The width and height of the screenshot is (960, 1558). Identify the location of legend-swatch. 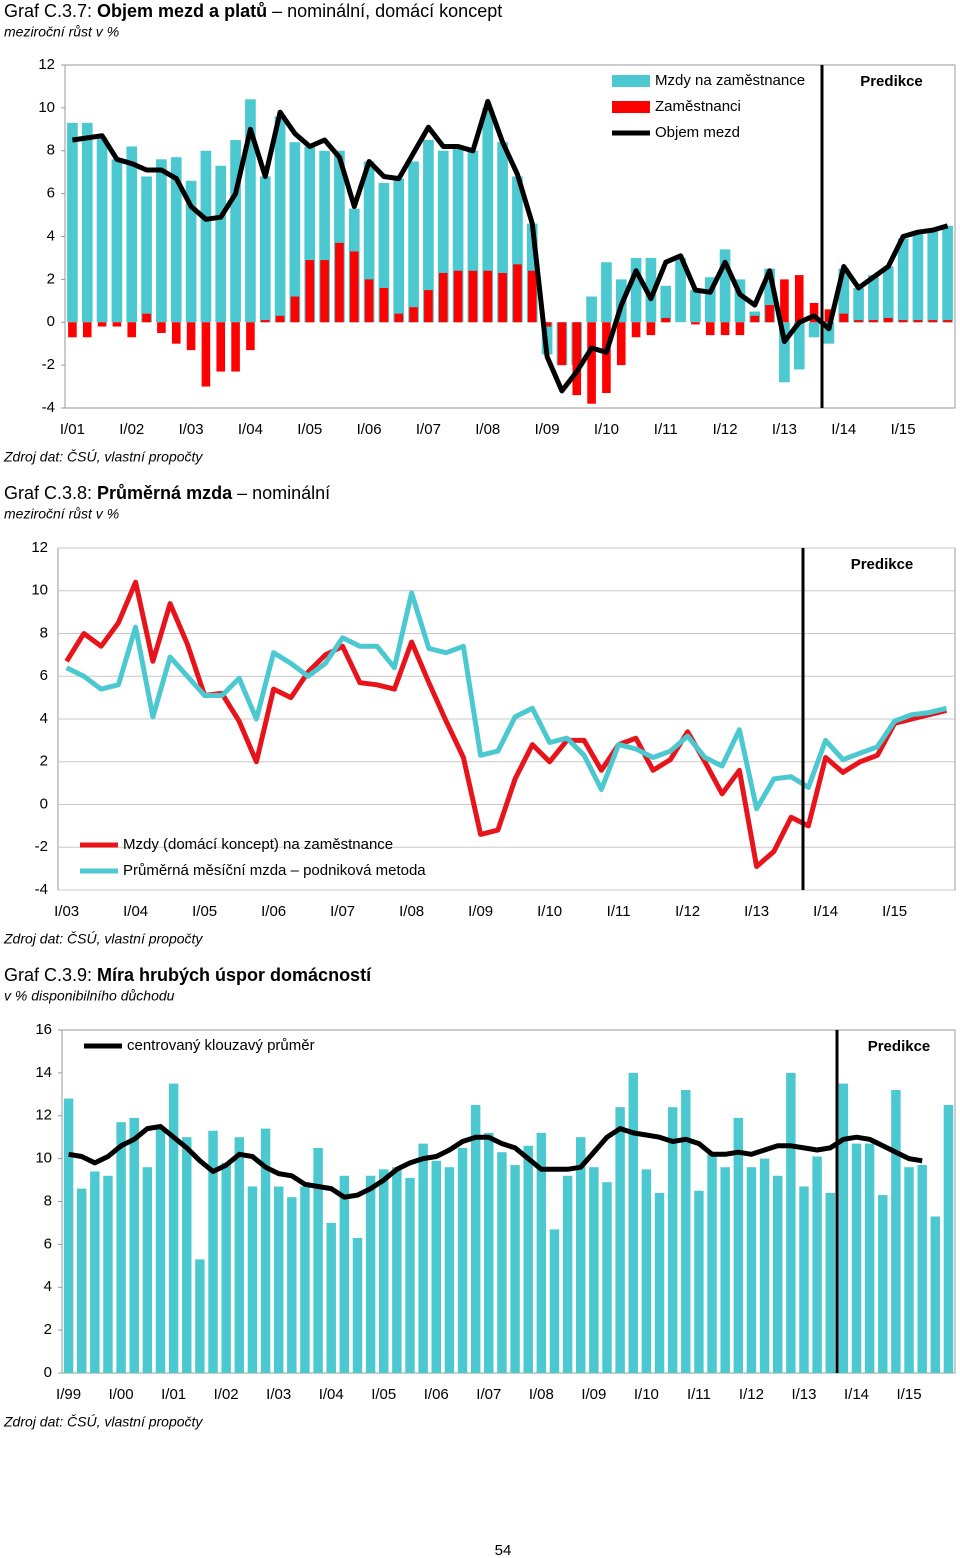
(631, 81).